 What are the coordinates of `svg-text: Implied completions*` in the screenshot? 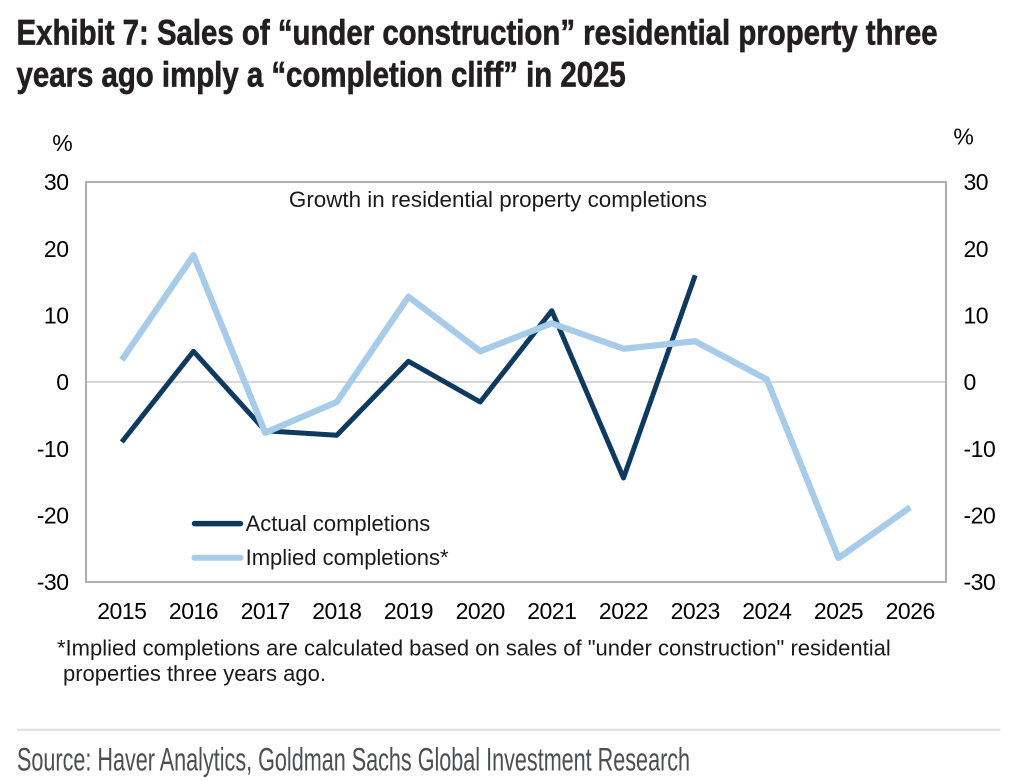 It's located at (347, 557).